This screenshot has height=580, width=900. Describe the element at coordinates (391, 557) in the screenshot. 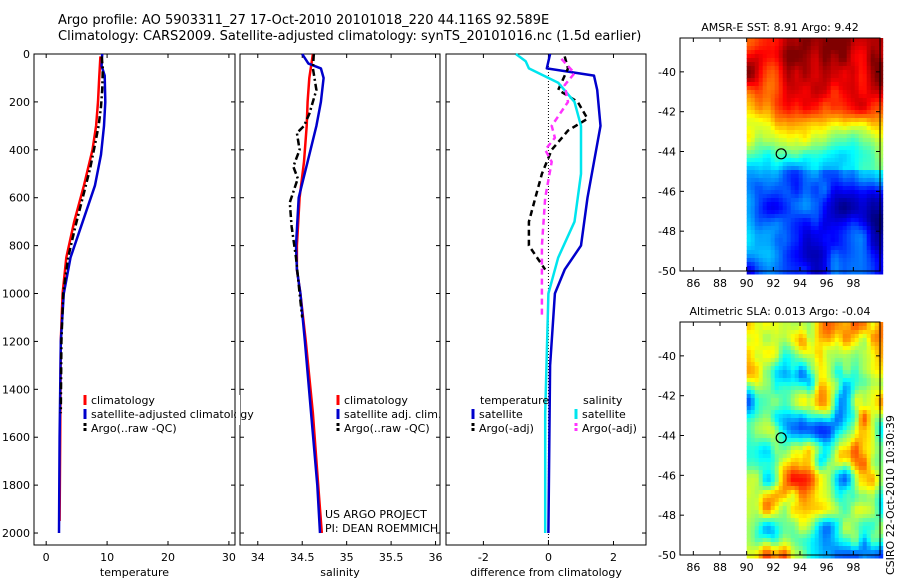

I see `salinity-xtick-label: 35.5` at that location.